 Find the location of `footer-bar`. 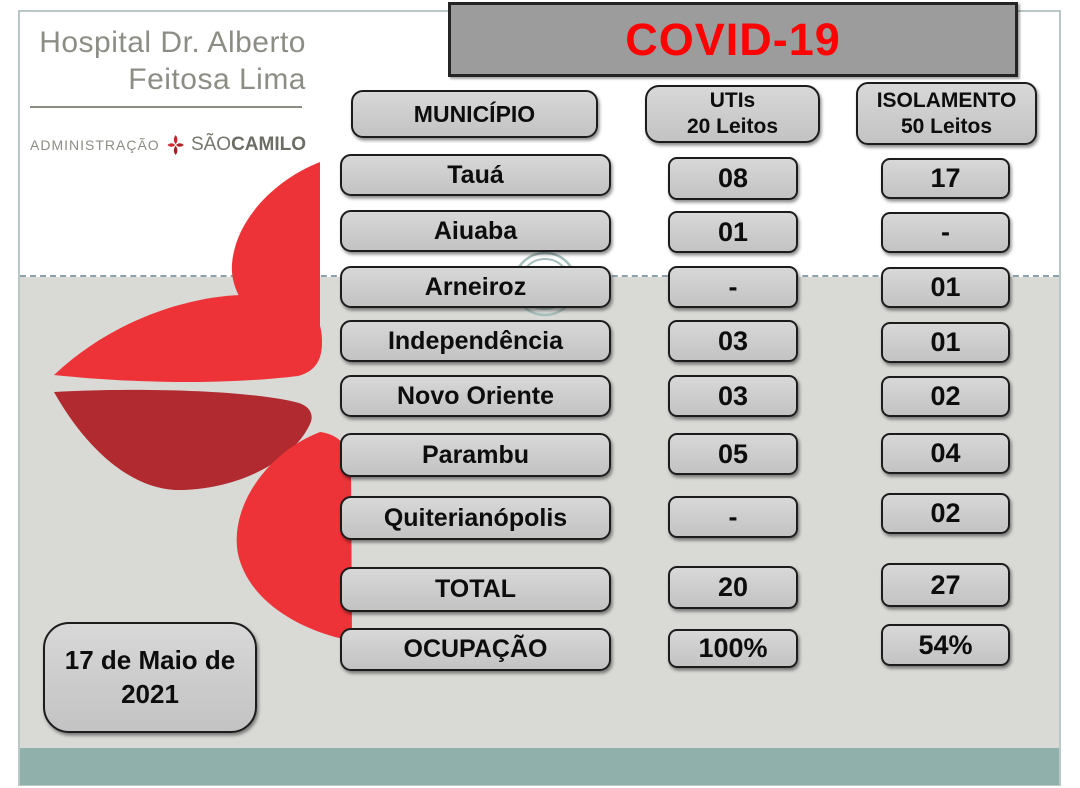

footer-bar is located at coordinates (539, 766).